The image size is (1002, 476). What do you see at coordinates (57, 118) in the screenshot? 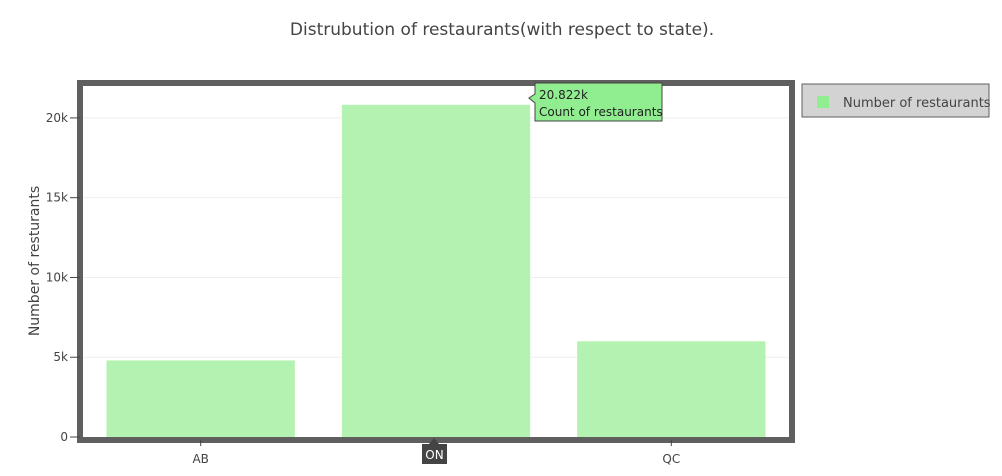
I see `y-tick-label: 20k` at bounding box center [57, 118].